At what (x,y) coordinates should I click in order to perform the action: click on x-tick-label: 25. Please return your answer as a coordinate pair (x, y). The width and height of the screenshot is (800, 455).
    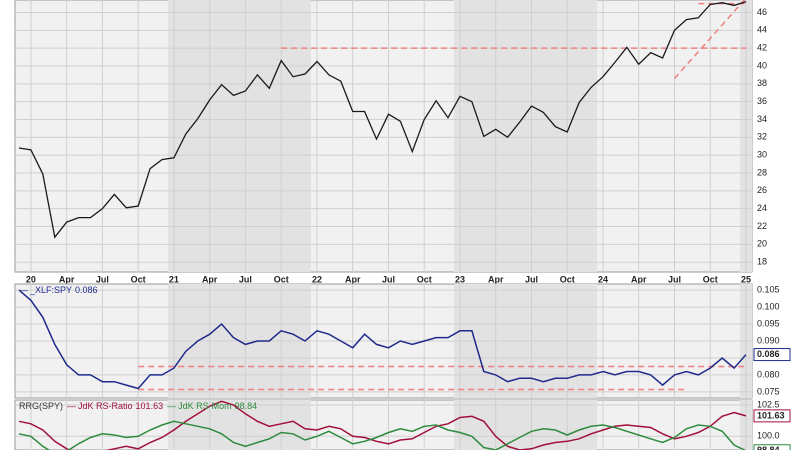
    Looking at the image, I should click on (746, 279).